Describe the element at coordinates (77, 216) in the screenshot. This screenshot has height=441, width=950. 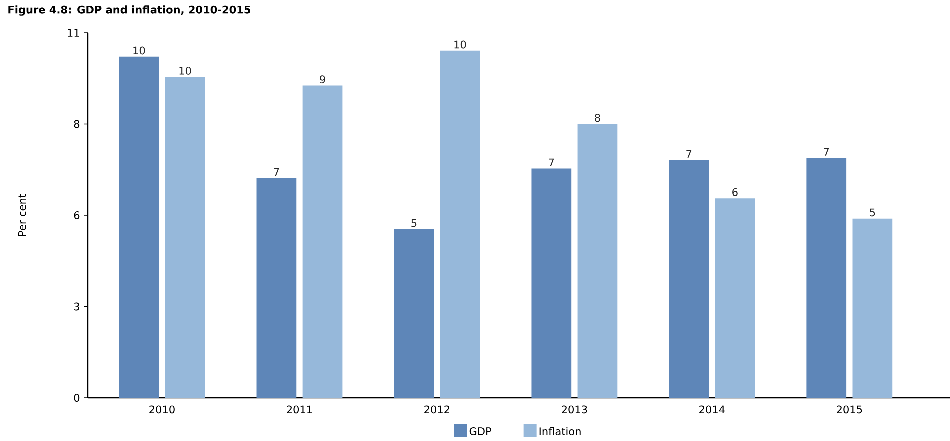
I see `y-tick-label: 6` at that location.